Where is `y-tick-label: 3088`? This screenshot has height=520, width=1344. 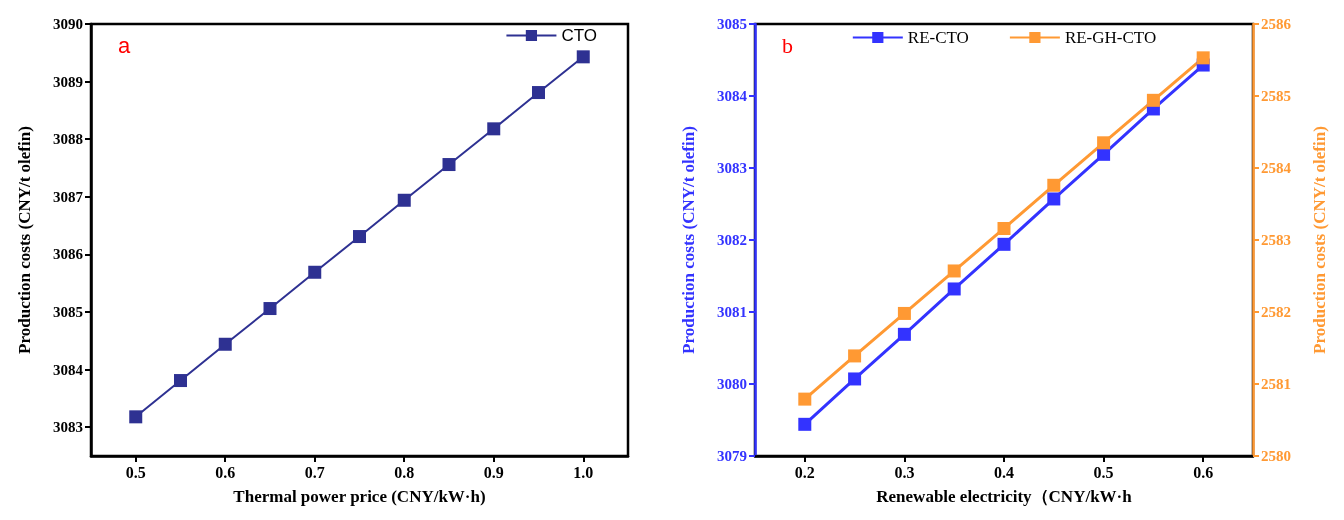 y-tick-label: 3088 is located at coordinates (68, 139).